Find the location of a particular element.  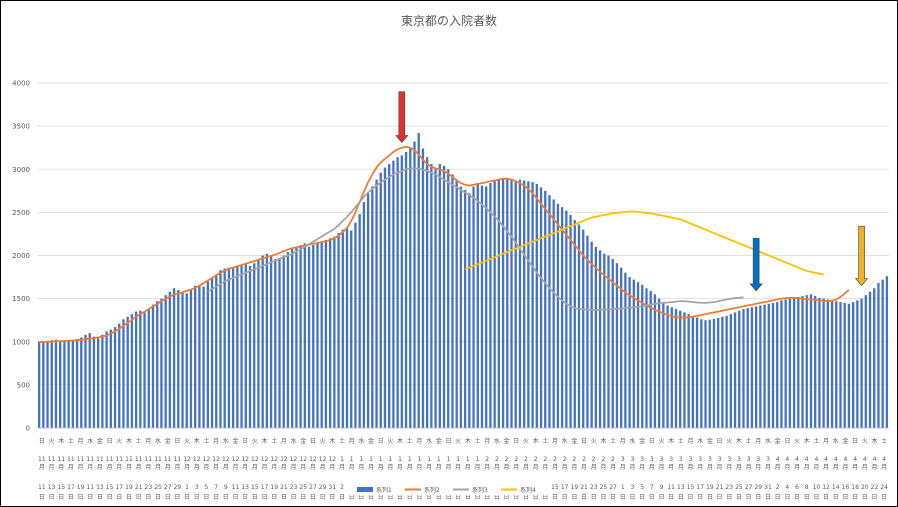

x-tick-label: 火 is located at coordinates (865, 441).